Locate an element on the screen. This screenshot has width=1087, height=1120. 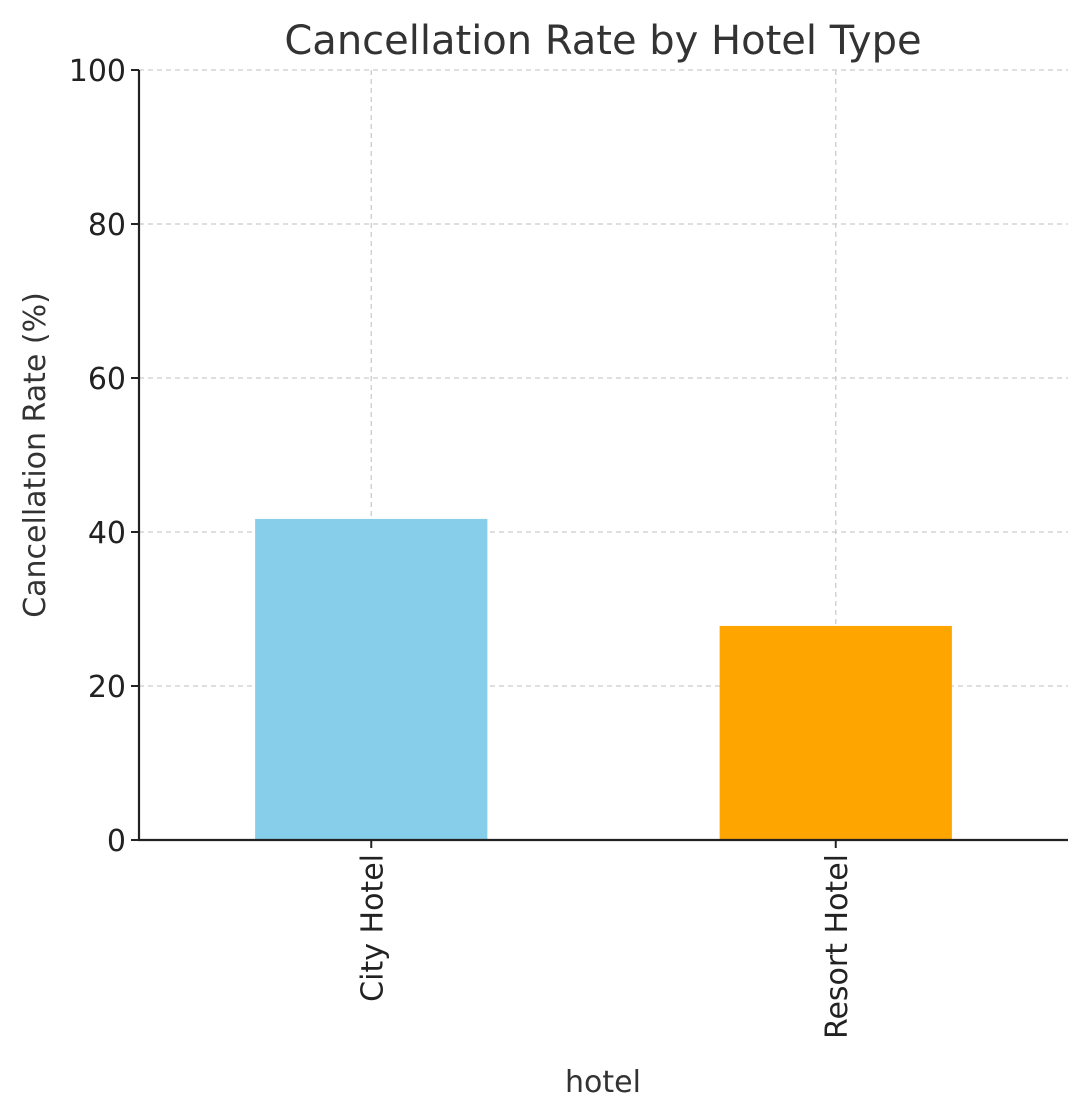
y-ticks: 0 20 40 60 80 100 is located at coordinates (104, 456).